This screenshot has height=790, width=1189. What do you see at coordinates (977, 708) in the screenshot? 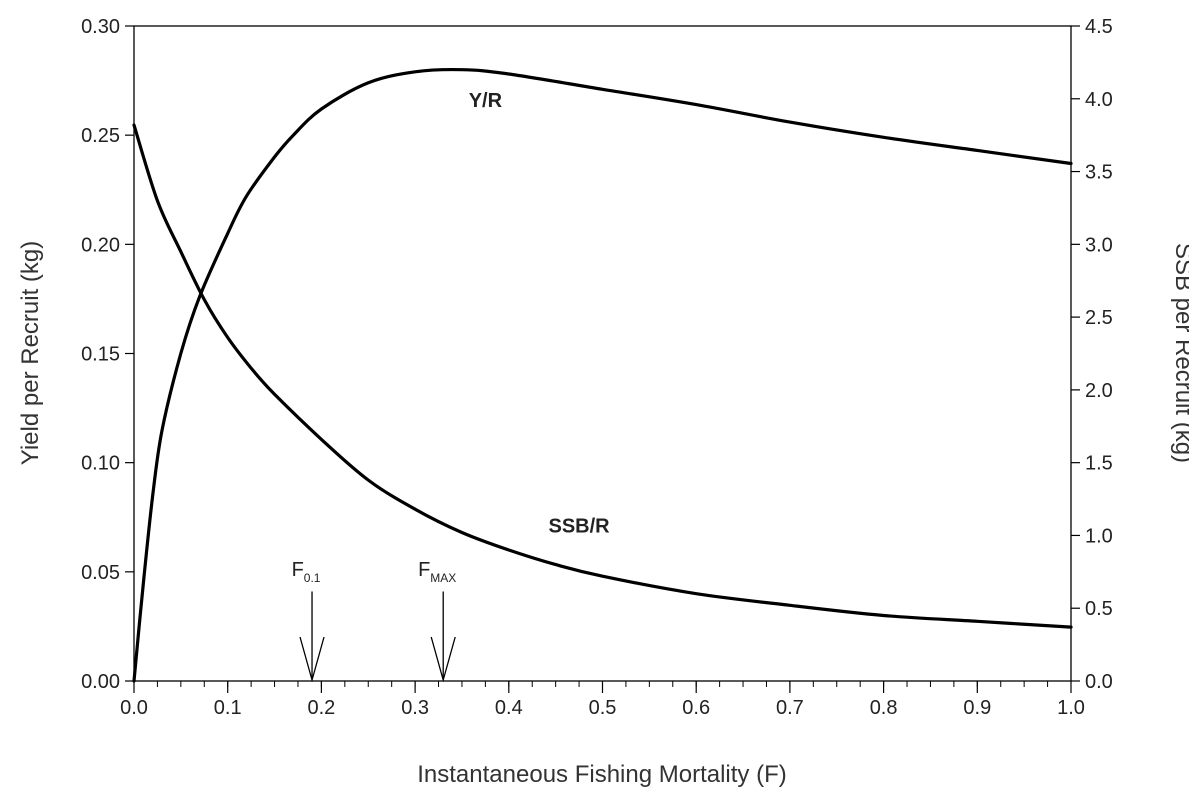
I see `x-tick-label: 0.9` at bounding box center [977, 708].